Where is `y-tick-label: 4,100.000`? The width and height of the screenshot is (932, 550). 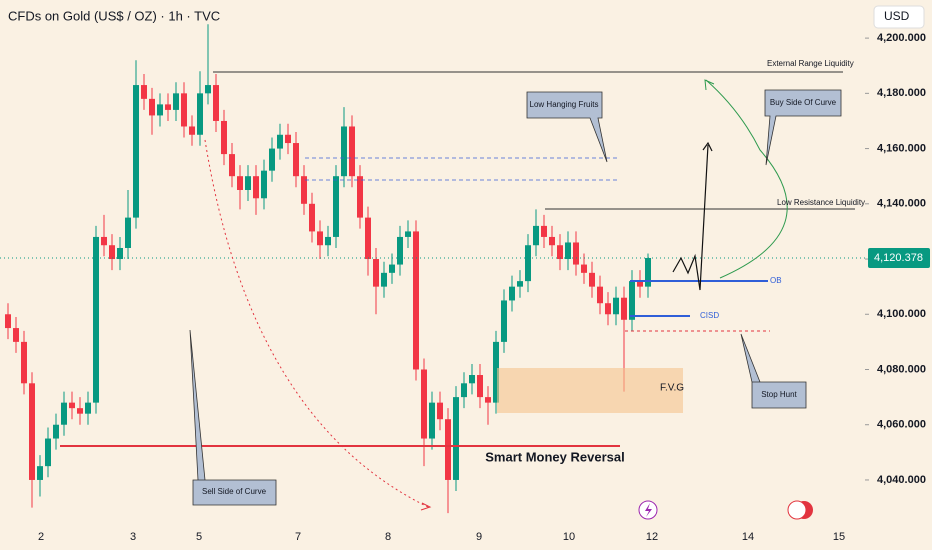
y-tick-label: 4,100.000 is located at coordinates (901, 314).